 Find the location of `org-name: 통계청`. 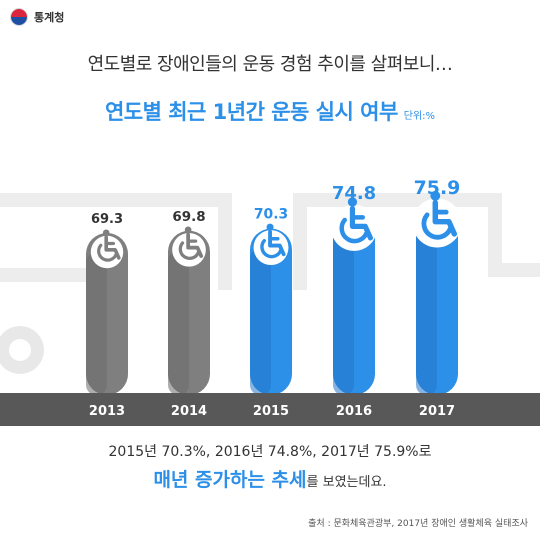

org-name: 통계청 is located at coordinates (49, 17).